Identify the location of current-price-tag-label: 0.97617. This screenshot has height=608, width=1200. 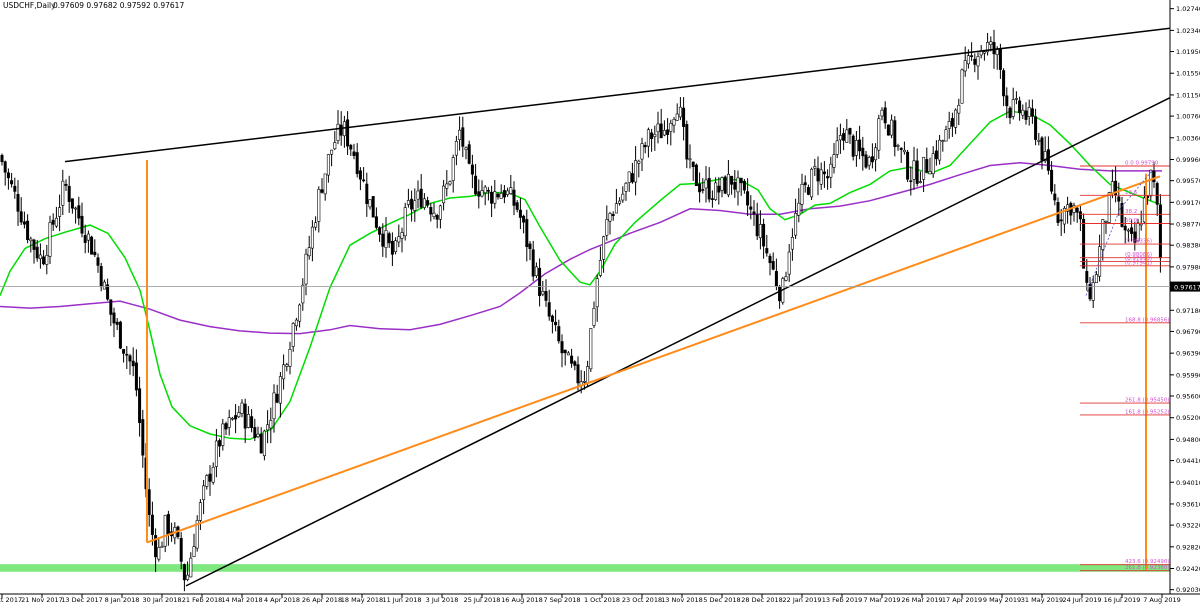
(1187, 288).